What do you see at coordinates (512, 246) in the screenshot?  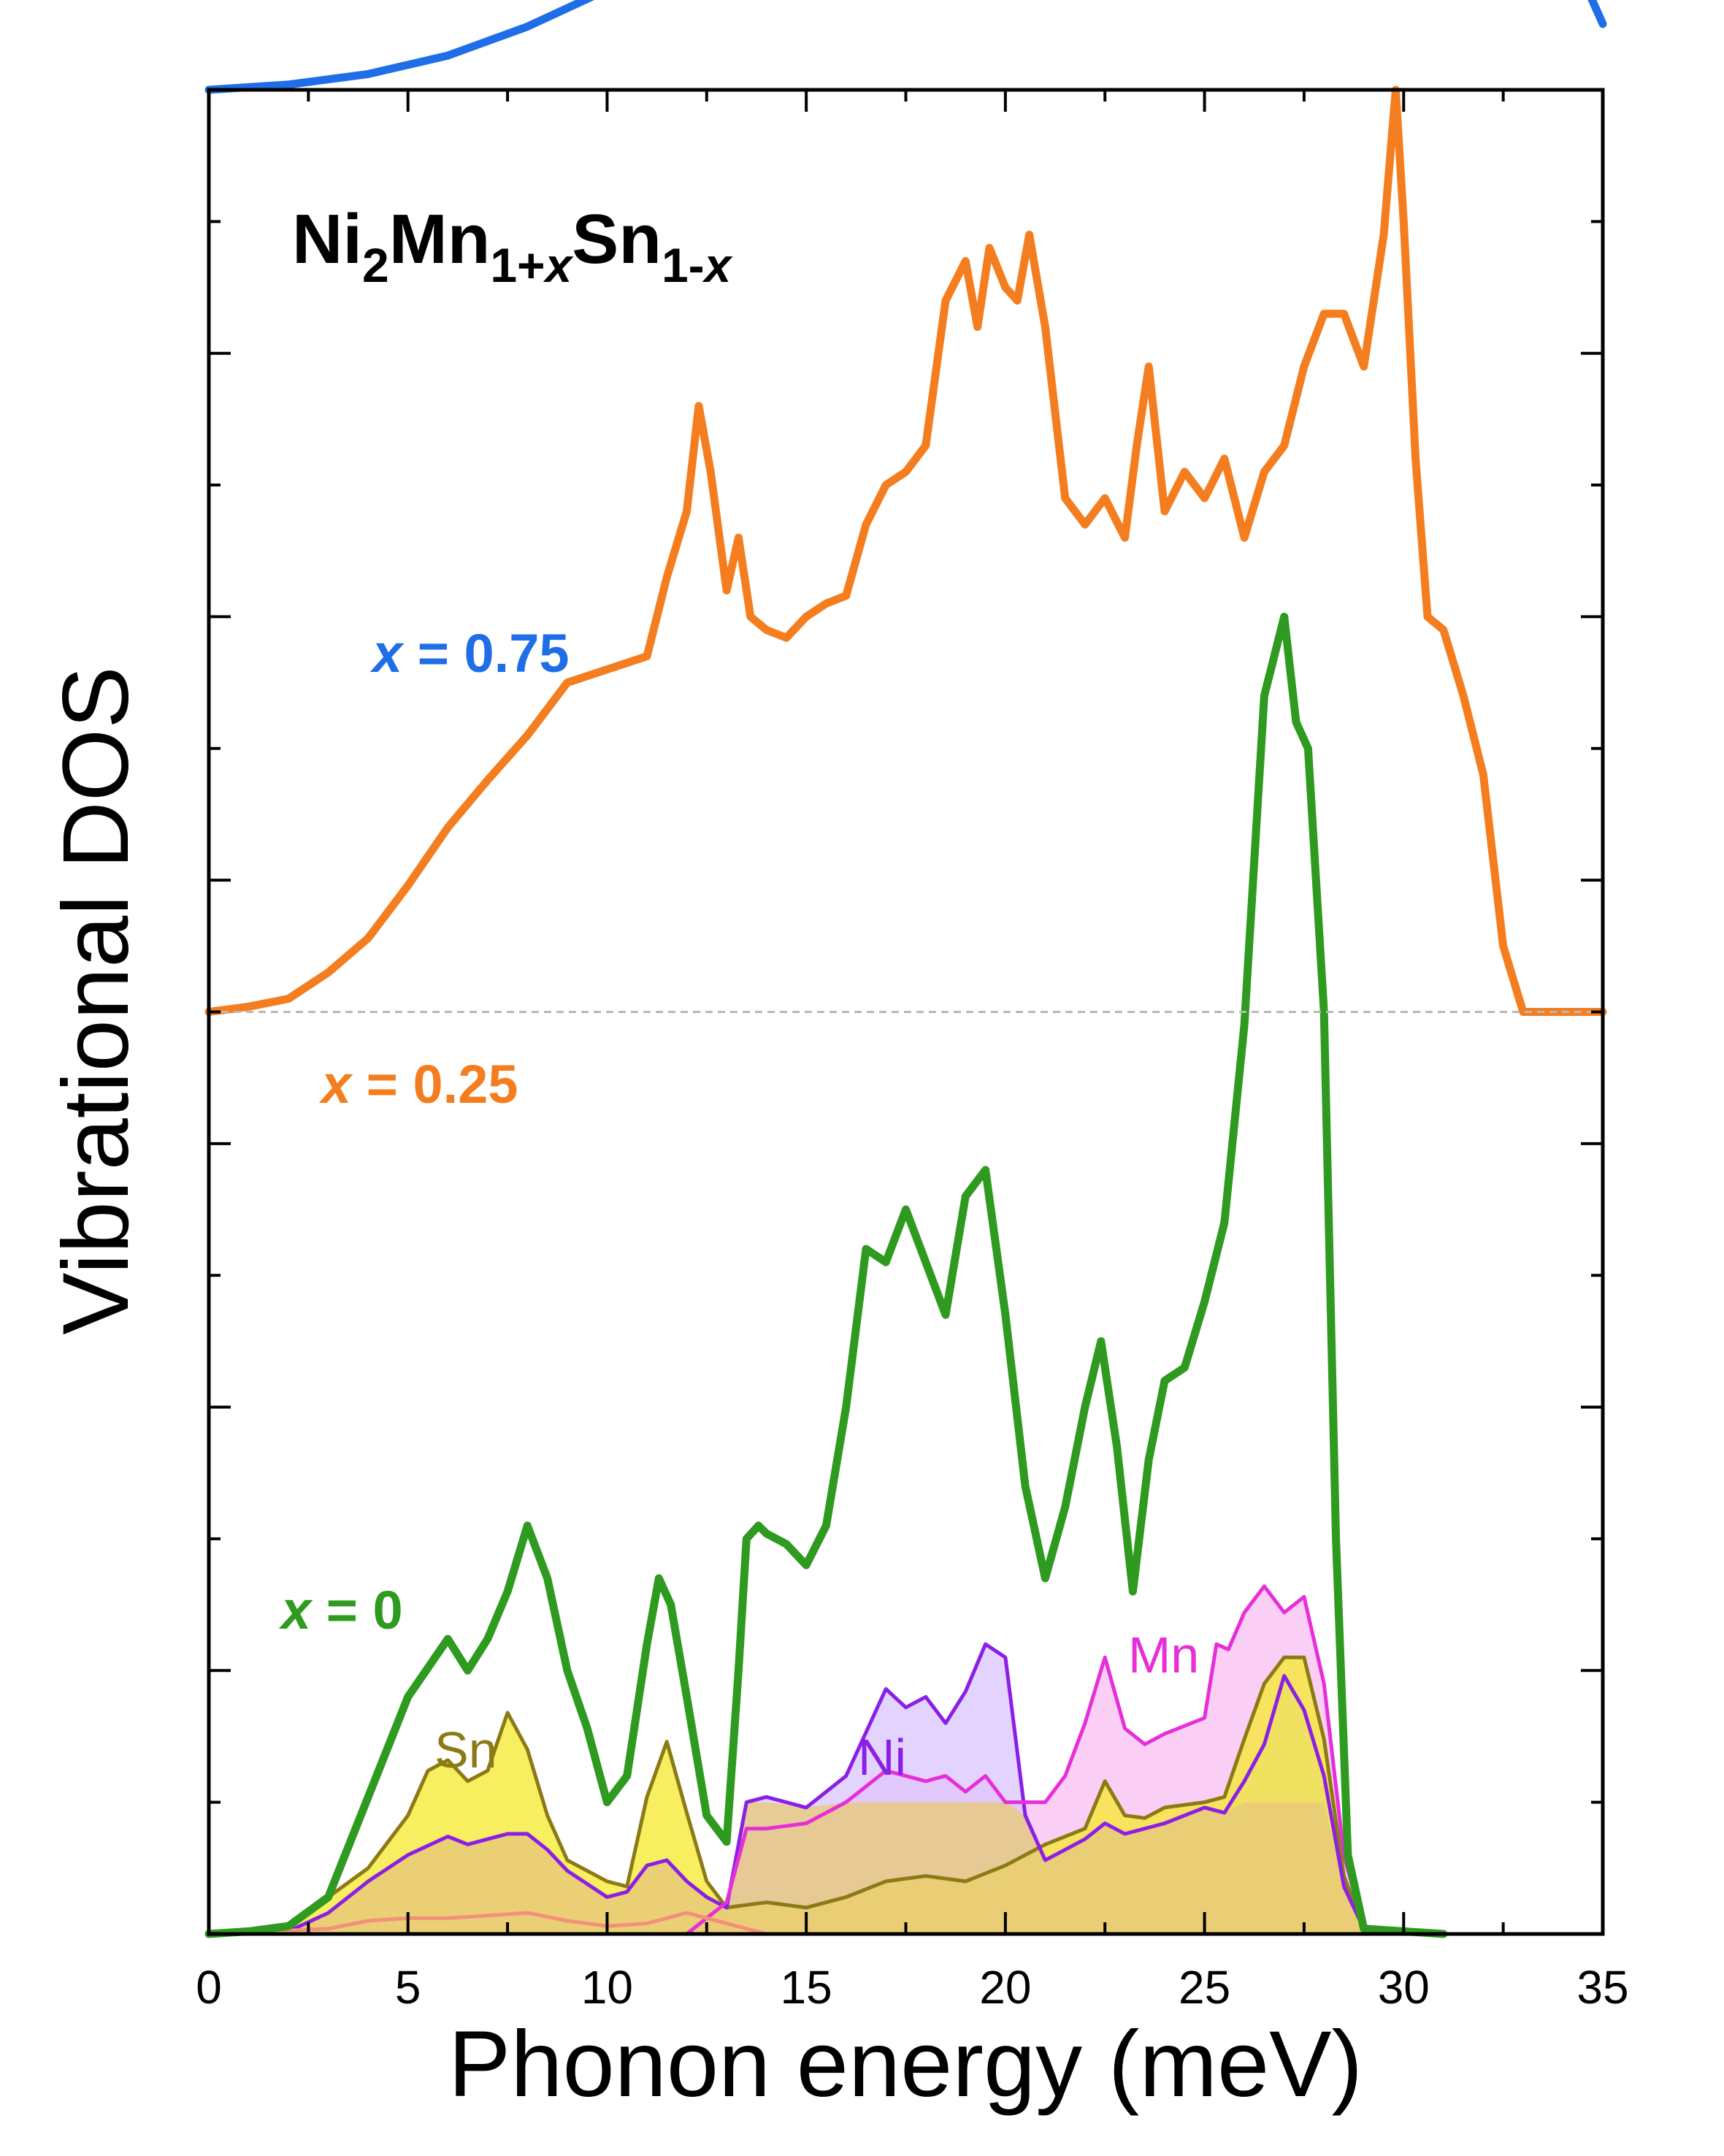 I see `formula-title: Ni2Mn1+xSn1-x` at bounding box center [512, 246].